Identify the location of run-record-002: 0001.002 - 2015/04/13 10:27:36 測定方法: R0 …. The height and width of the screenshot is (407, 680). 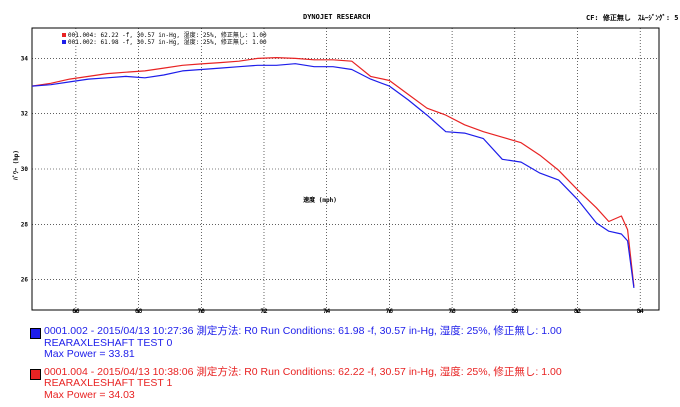
(350, 343).